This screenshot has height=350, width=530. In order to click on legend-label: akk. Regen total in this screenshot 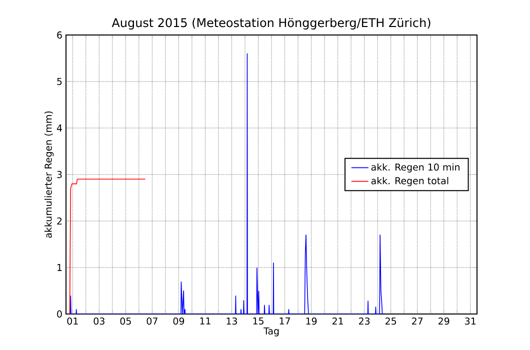, I will do `click(409, 181)`.